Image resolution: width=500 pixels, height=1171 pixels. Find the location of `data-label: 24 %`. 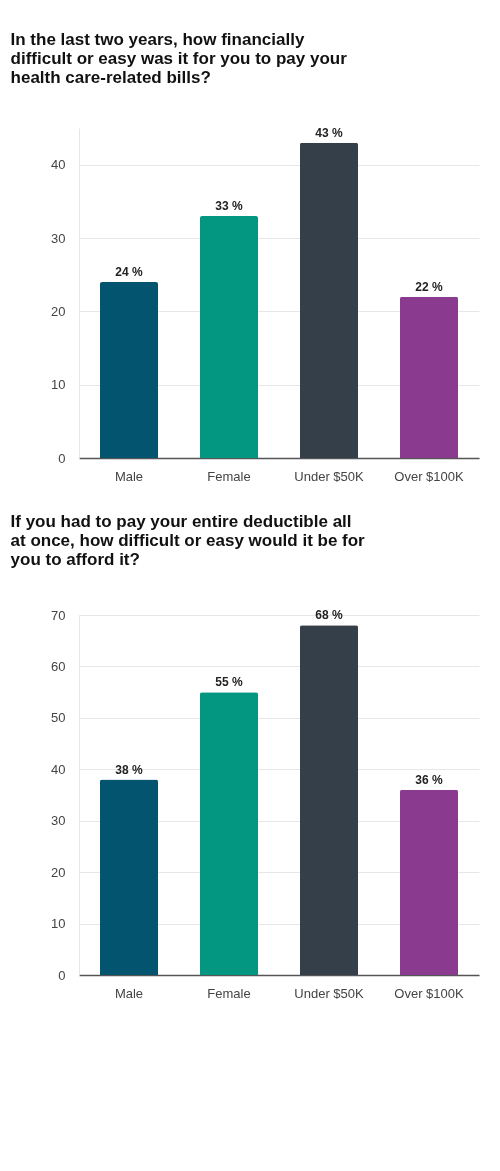

data-label: 24 % is located at coordinates (129, 272).